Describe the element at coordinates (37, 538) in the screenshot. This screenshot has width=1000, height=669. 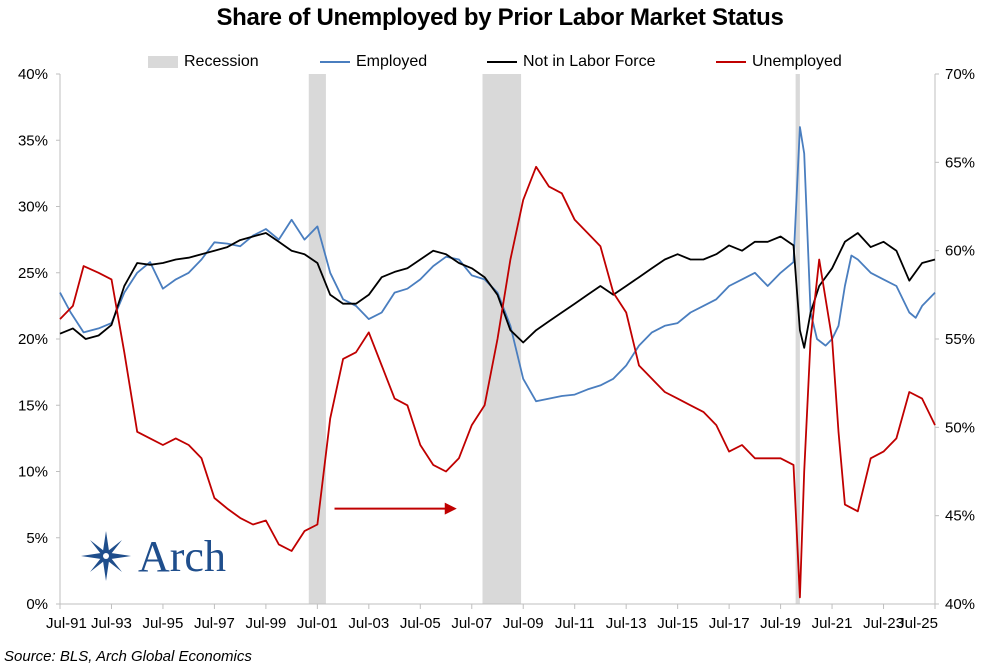
I see `y-left-tick-label-1: 5%` at that location.